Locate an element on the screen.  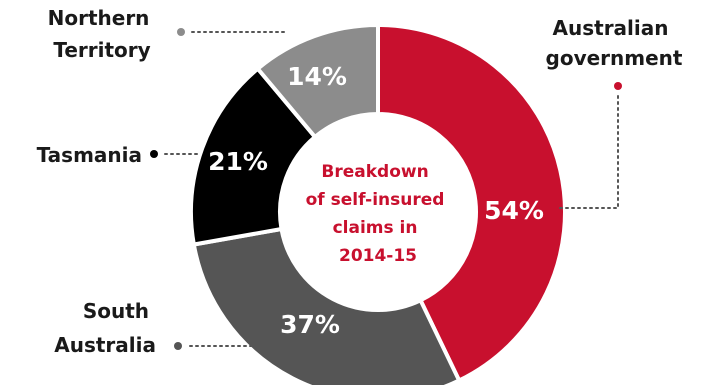
value-label-south-australia: 37% is located at coordinates (310, 324).